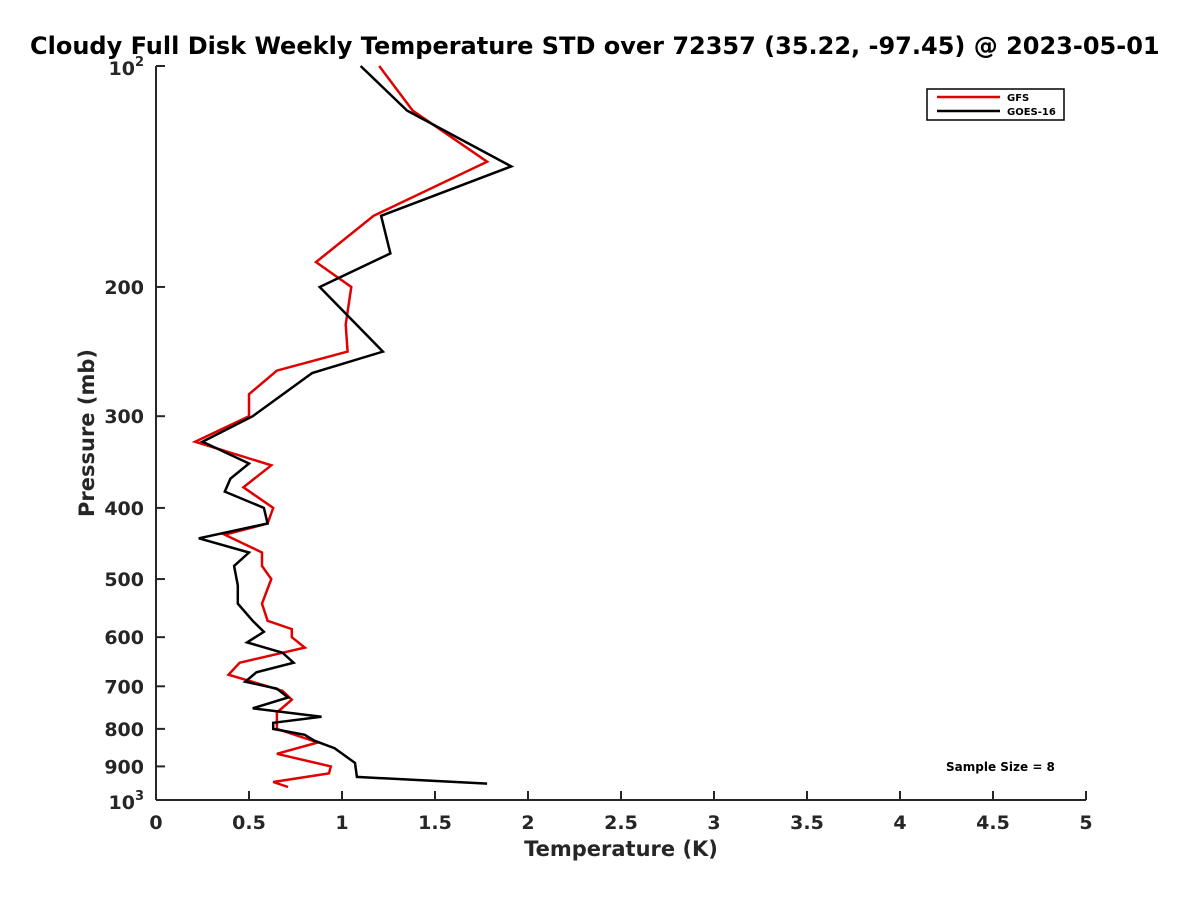 This screenshot has width=1200, height=900. Describe the element at coordinates (807, 823) in the screenshot. I see `x-tick-label: 3.5` at that location.